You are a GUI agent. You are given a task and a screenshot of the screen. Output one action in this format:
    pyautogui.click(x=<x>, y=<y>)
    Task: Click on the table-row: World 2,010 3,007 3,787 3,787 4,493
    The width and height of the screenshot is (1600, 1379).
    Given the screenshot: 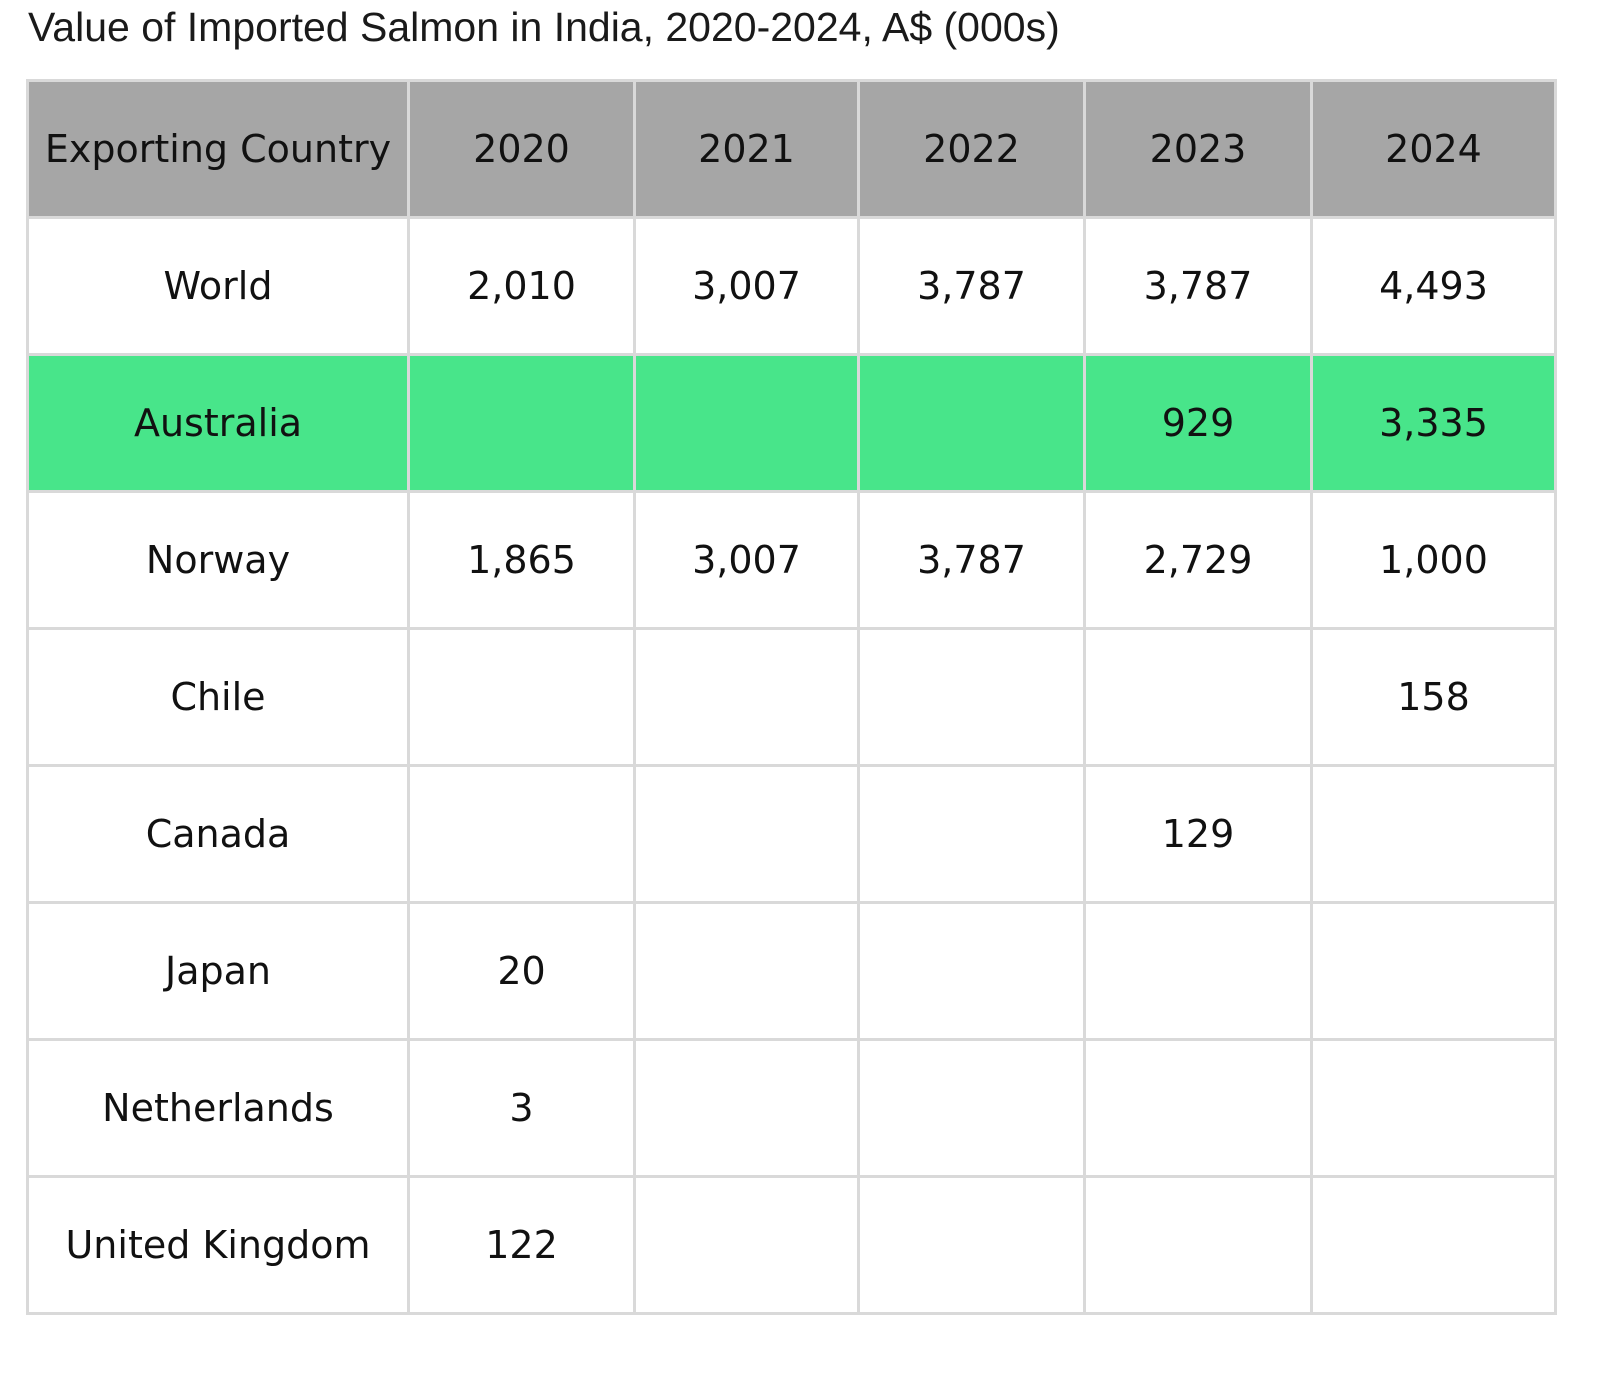 What is the action you would take?
    pyautogui.click(x=791, y=286)
    